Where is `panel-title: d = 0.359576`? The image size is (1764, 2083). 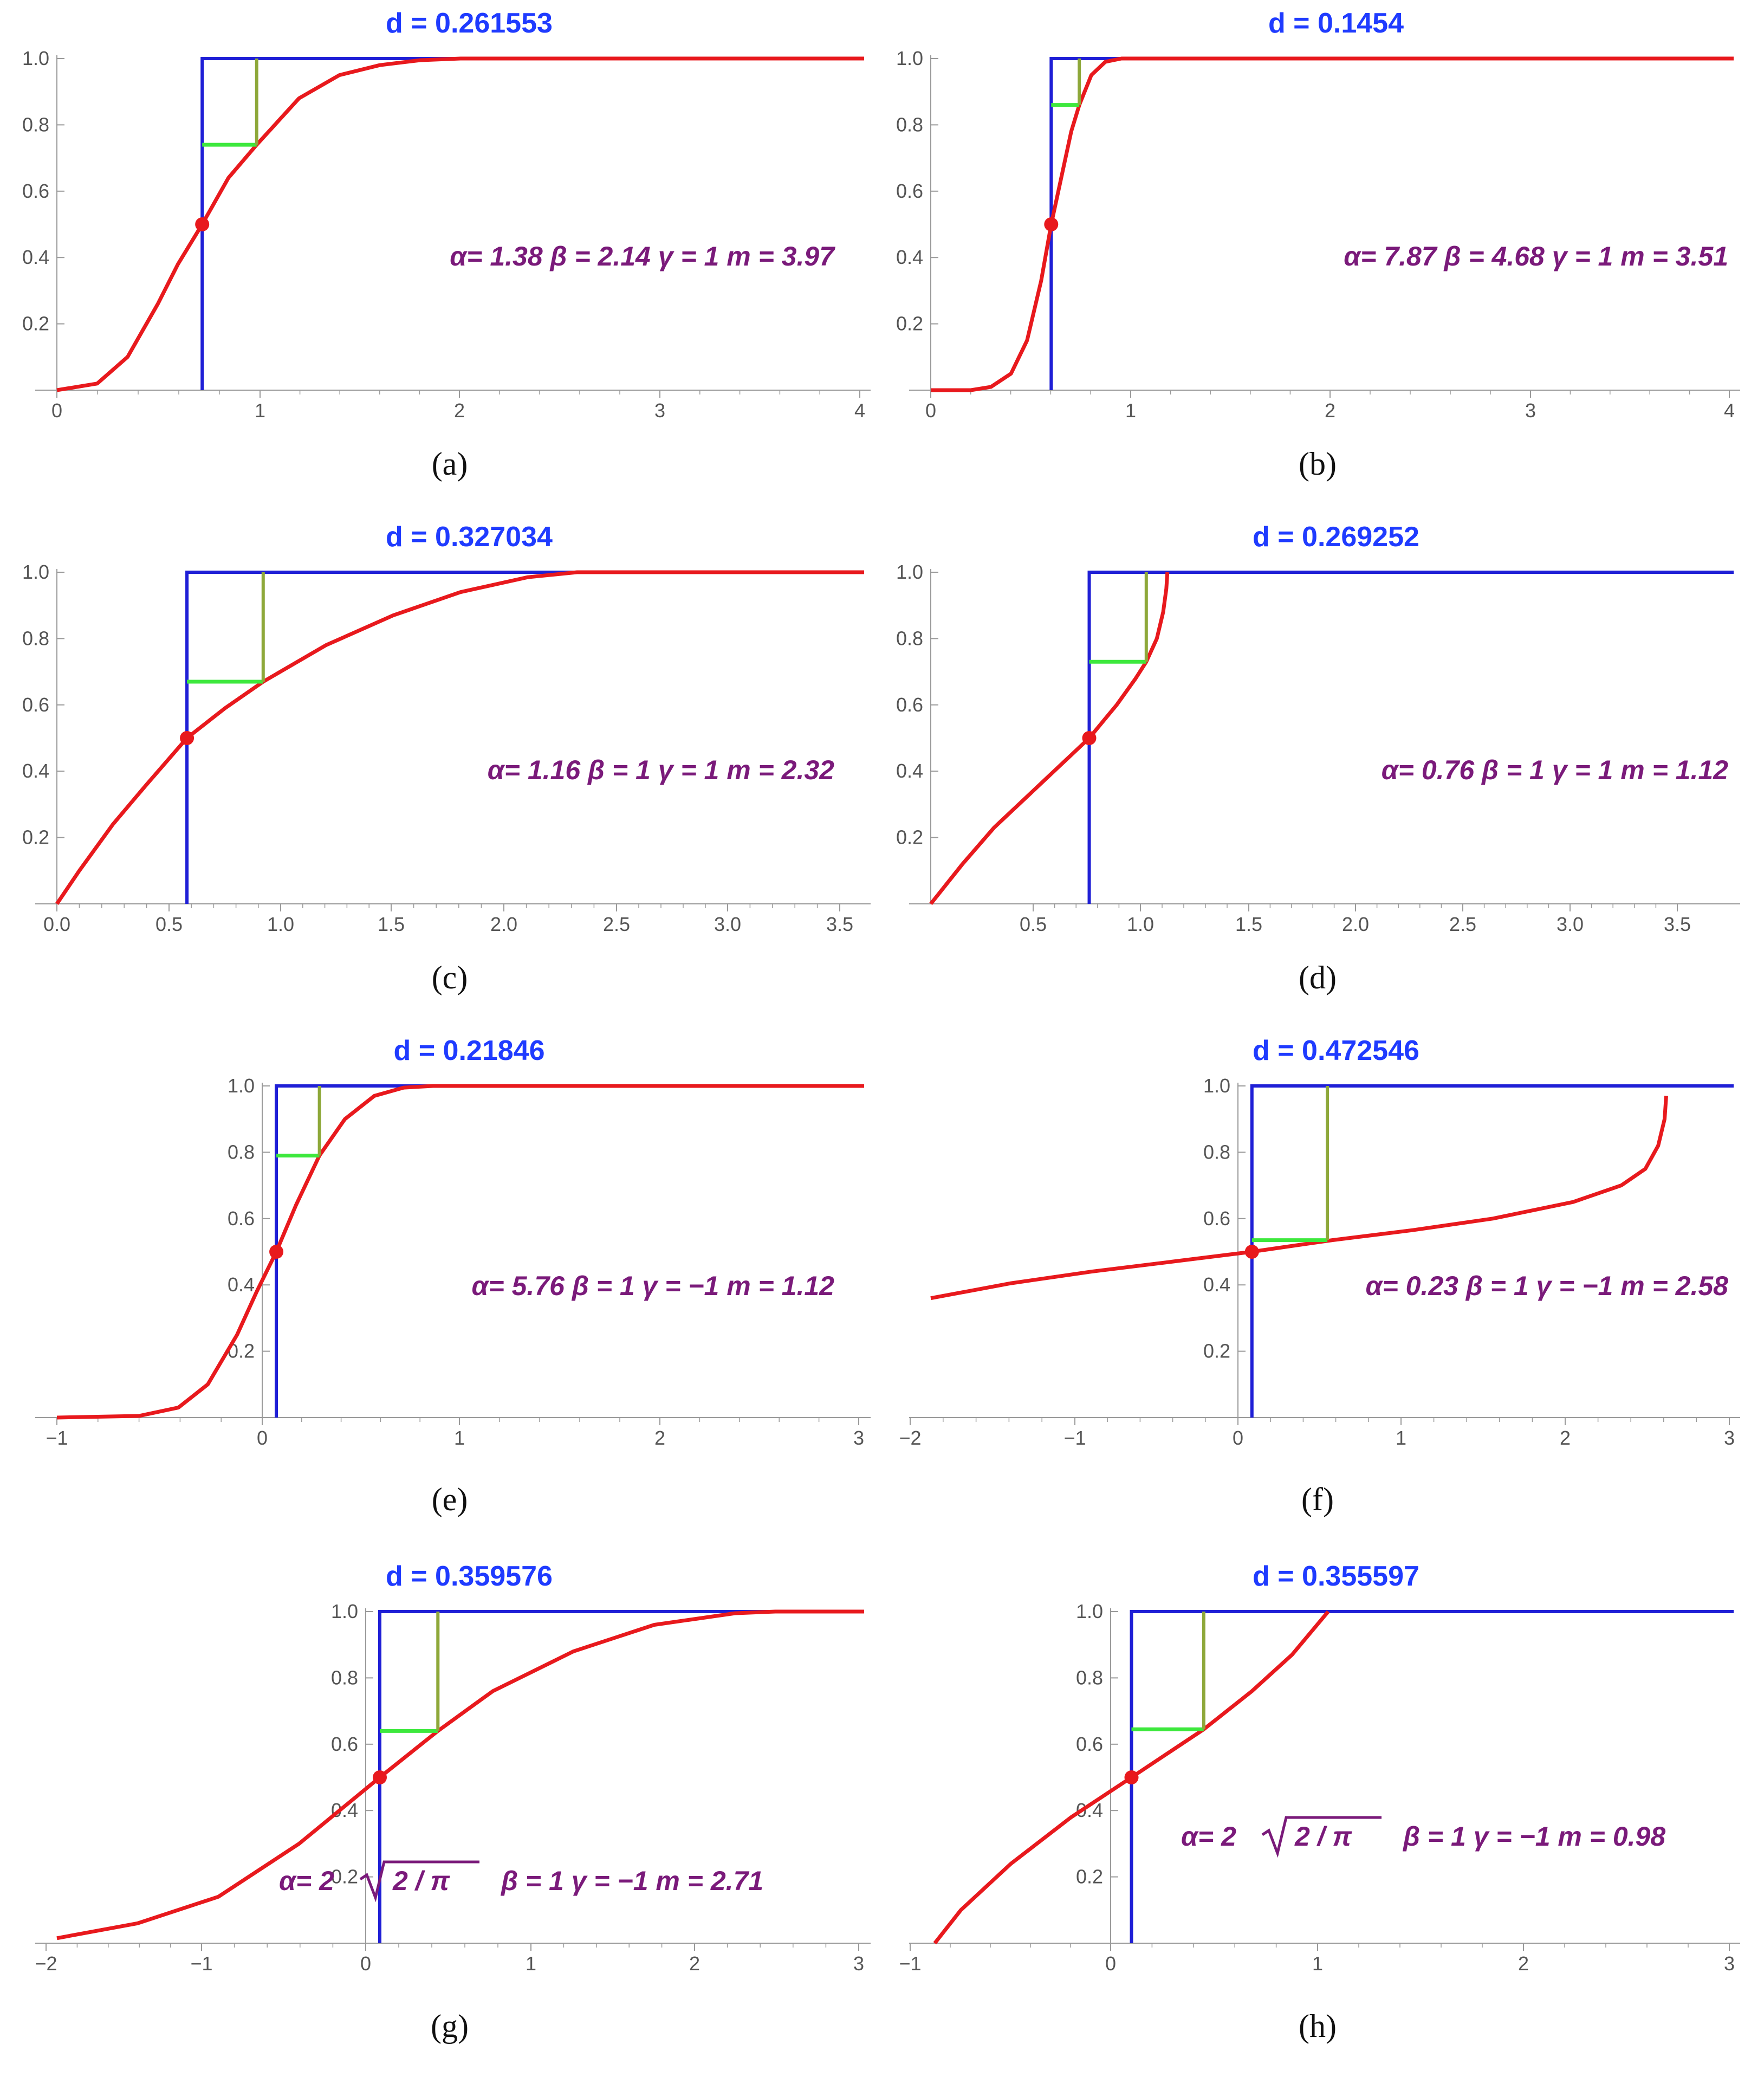
panel-title: d = 0.359576 is located at coordinates (469, 1576).